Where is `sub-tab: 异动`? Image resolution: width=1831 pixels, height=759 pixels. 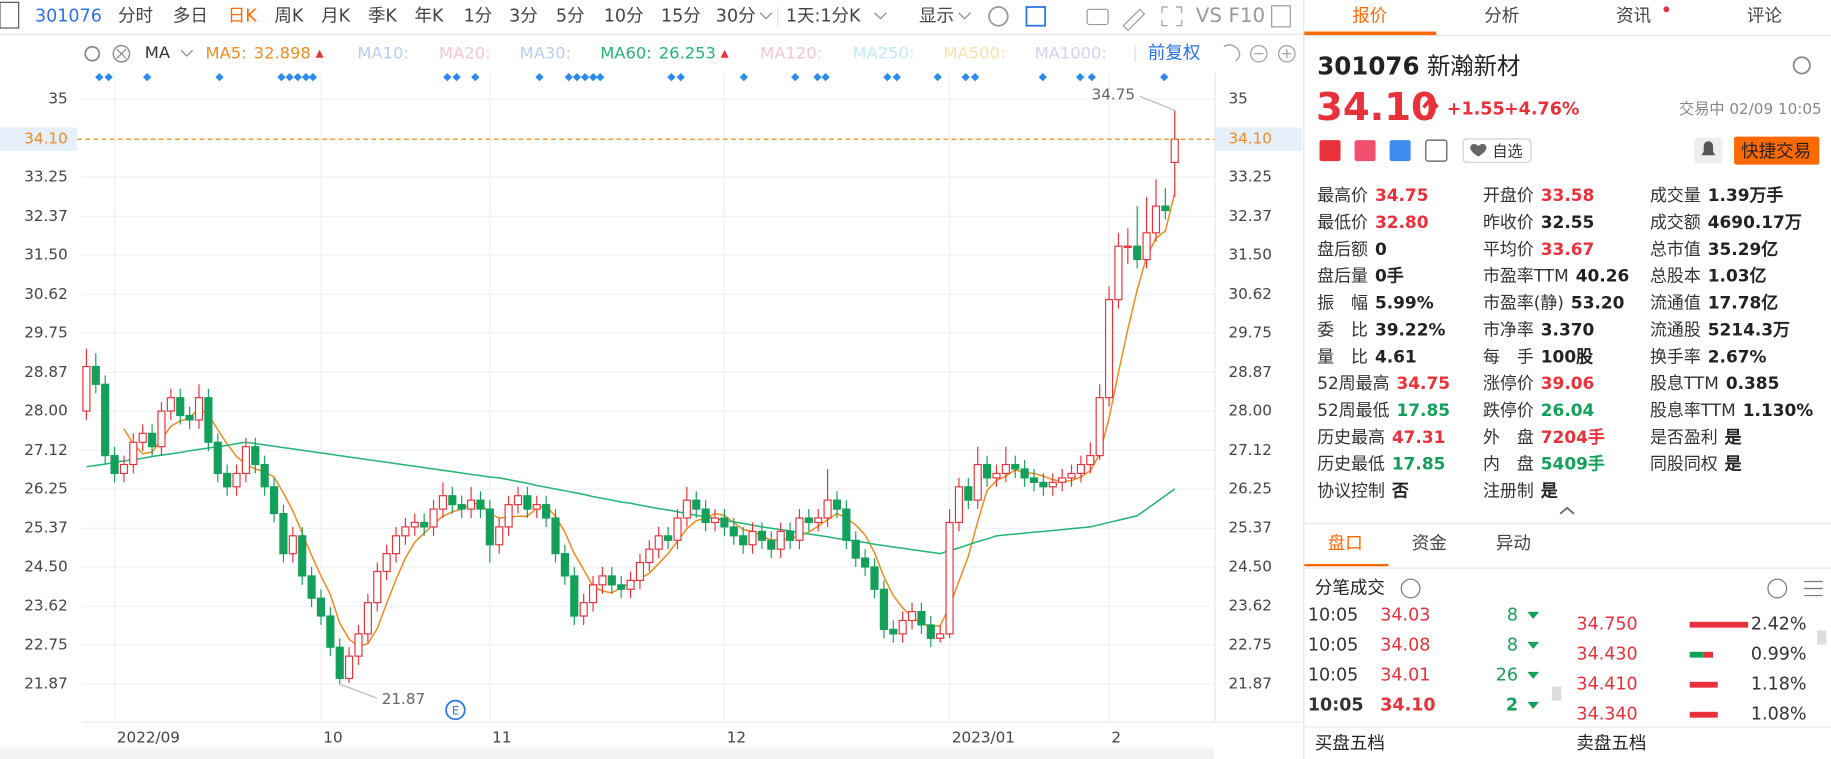
sub-tab: 异动 is located at coordinates (1513, 544).